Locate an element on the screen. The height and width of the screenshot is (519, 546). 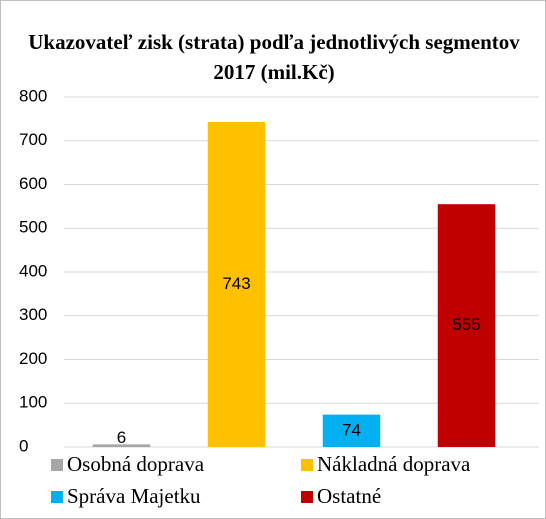
y-tick-label: 200 is located at coordinates (33, 358).